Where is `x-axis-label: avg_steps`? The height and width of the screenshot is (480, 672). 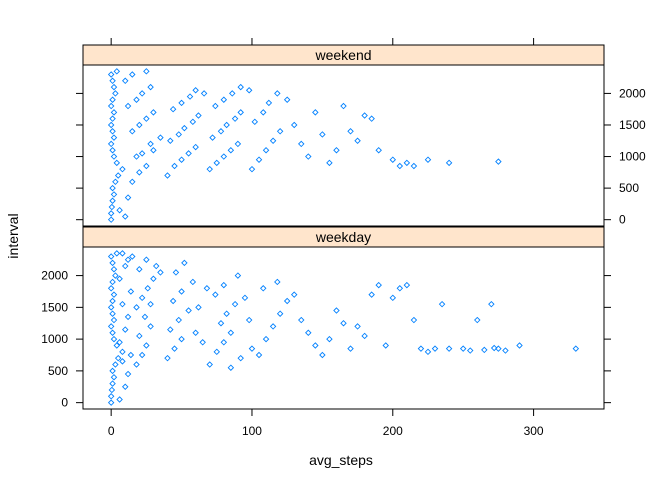
x-axis-label: avg_steps is located at coordinates (341, 460).